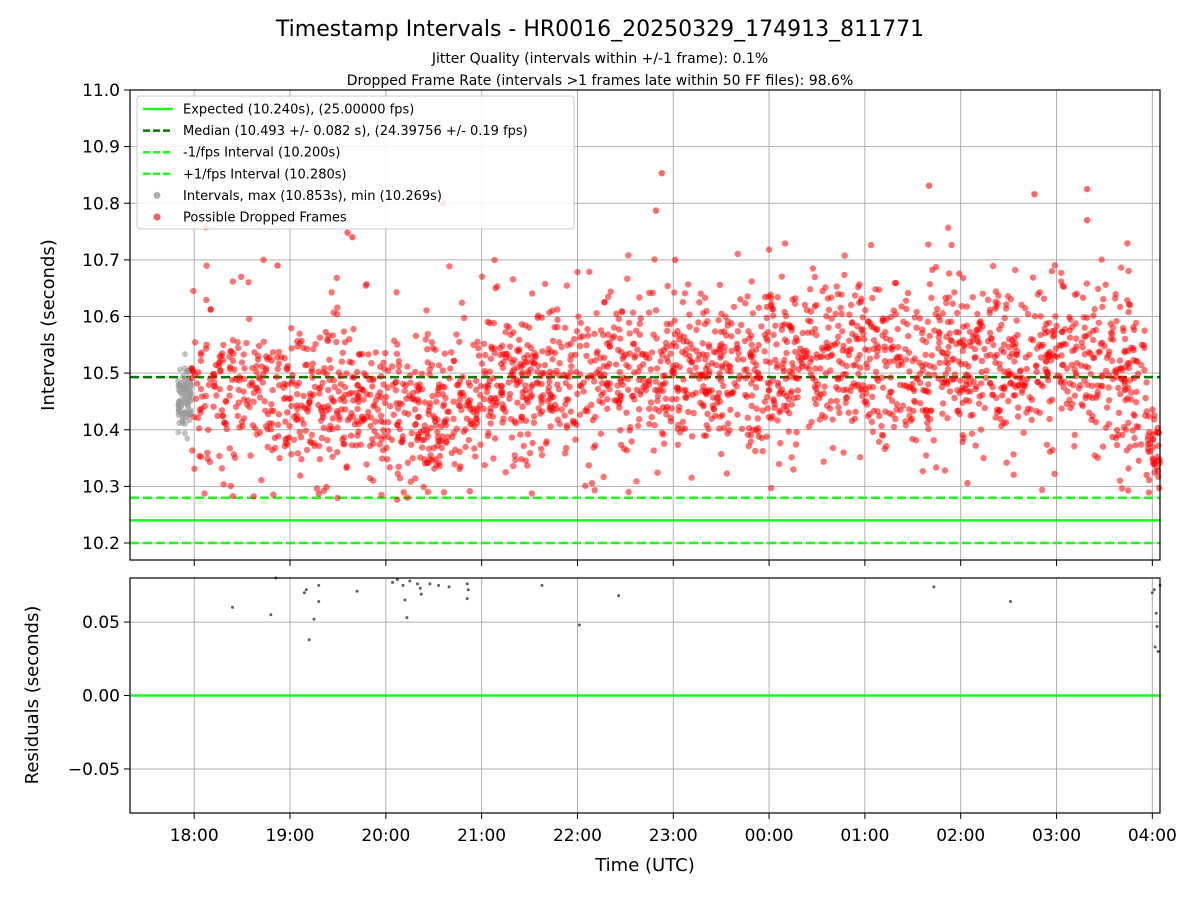 This screenshot has width=1200, height=900. I want to click on top-y-tick-label: 10.9, so click(101, 148).